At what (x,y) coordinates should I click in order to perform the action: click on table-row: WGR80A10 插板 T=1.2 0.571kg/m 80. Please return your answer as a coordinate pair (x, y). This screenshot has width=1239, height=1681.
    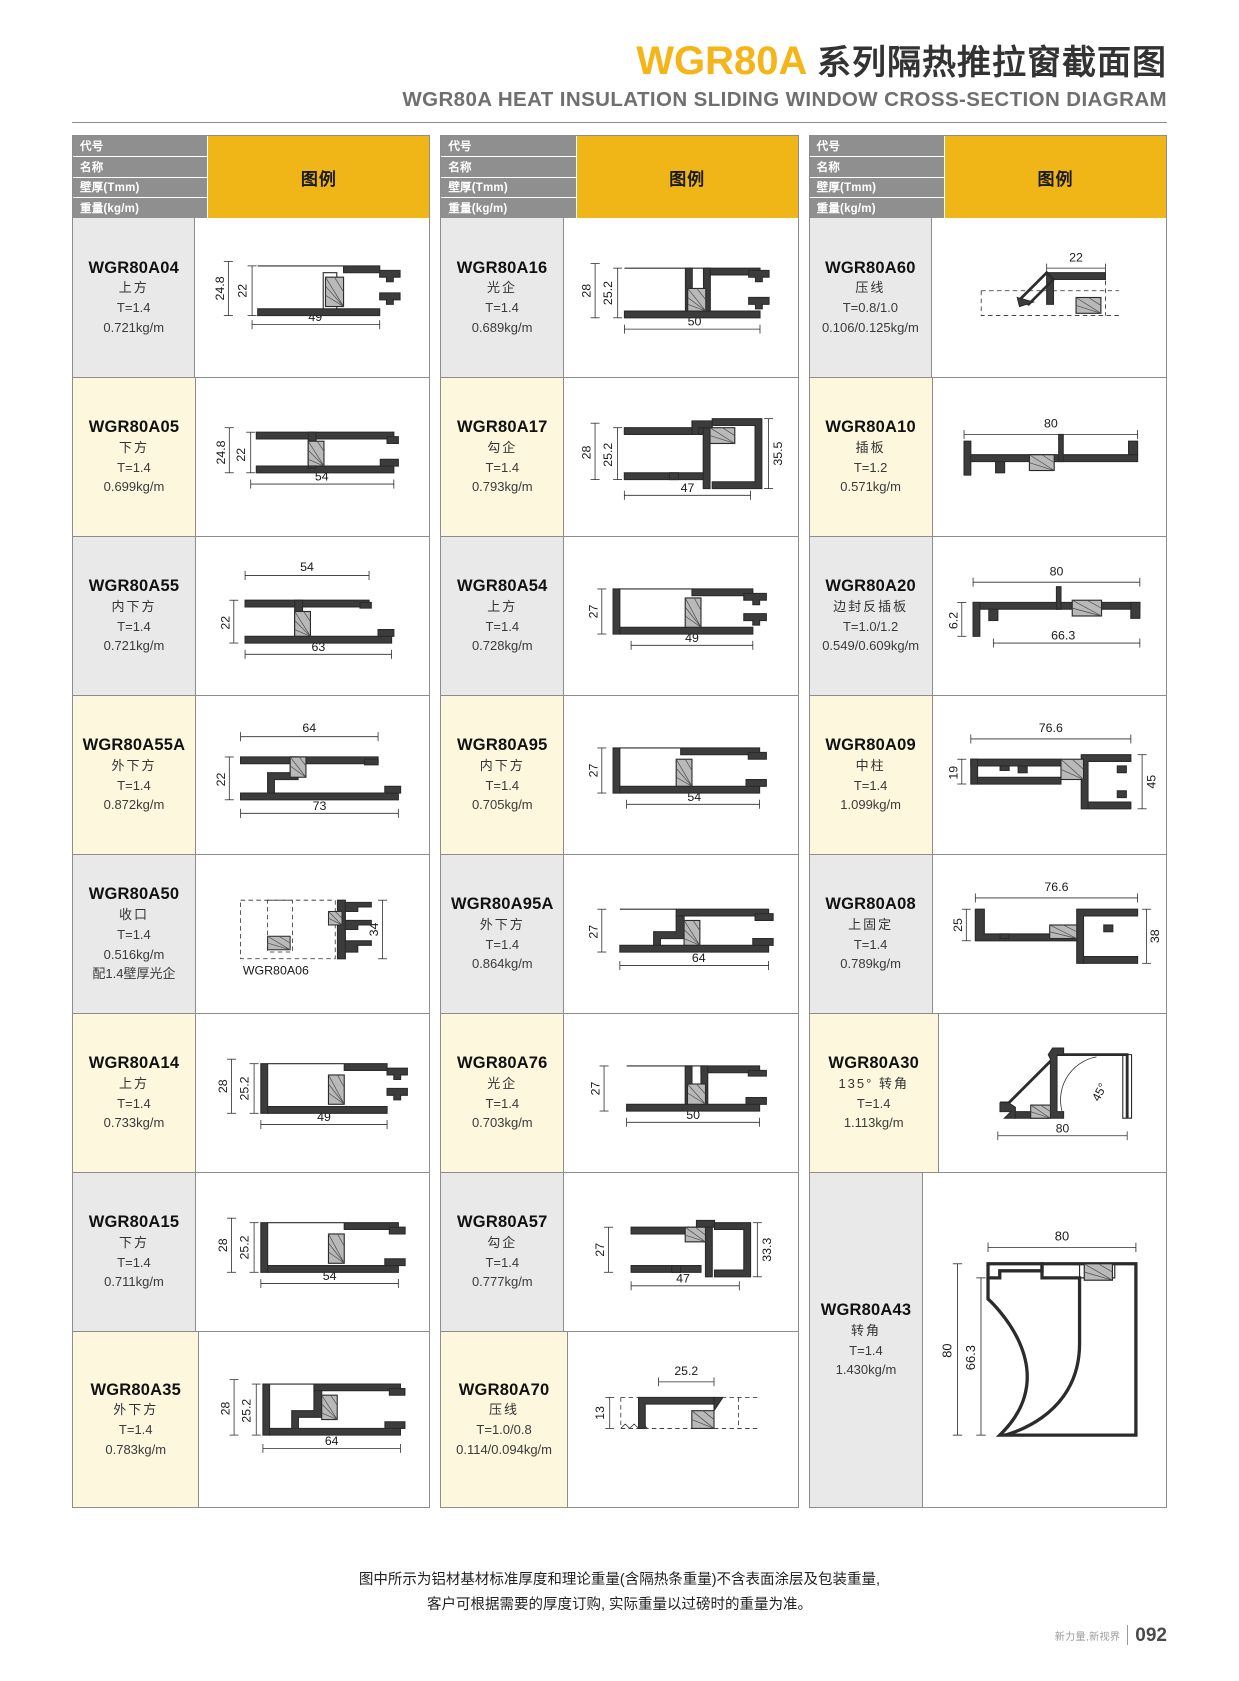
    Looking at the image, I should click on (987, 456).